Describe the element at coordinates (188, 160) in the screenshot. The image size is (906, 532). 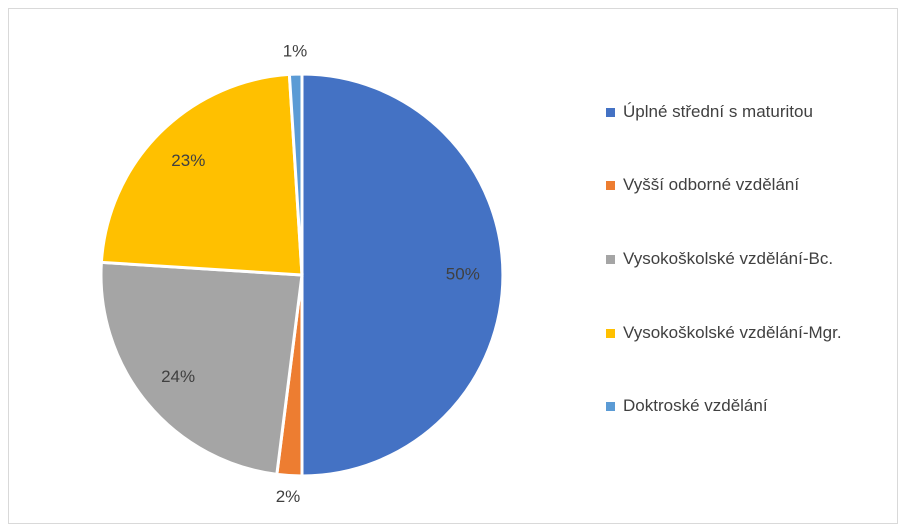
I see `data-label: 23%` at that location.